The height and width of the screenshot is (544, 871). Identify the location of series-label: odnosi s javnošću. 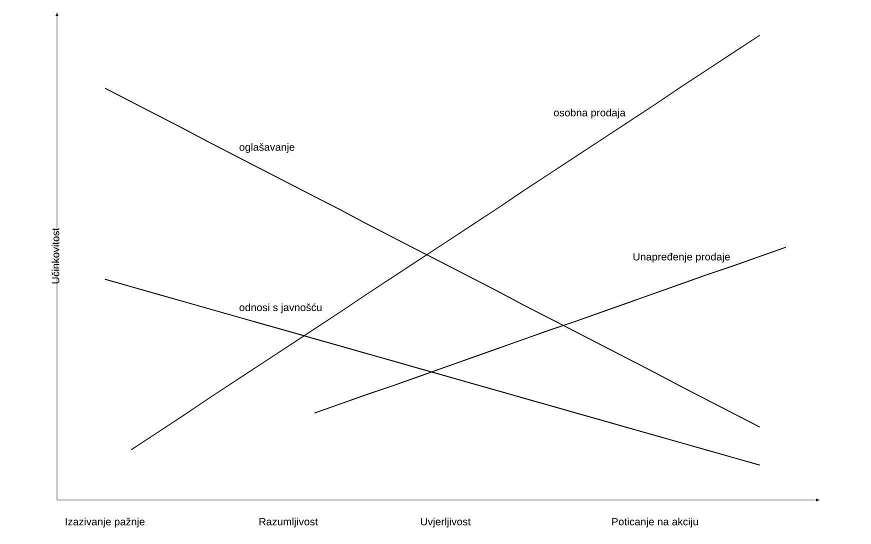
(281, 308).